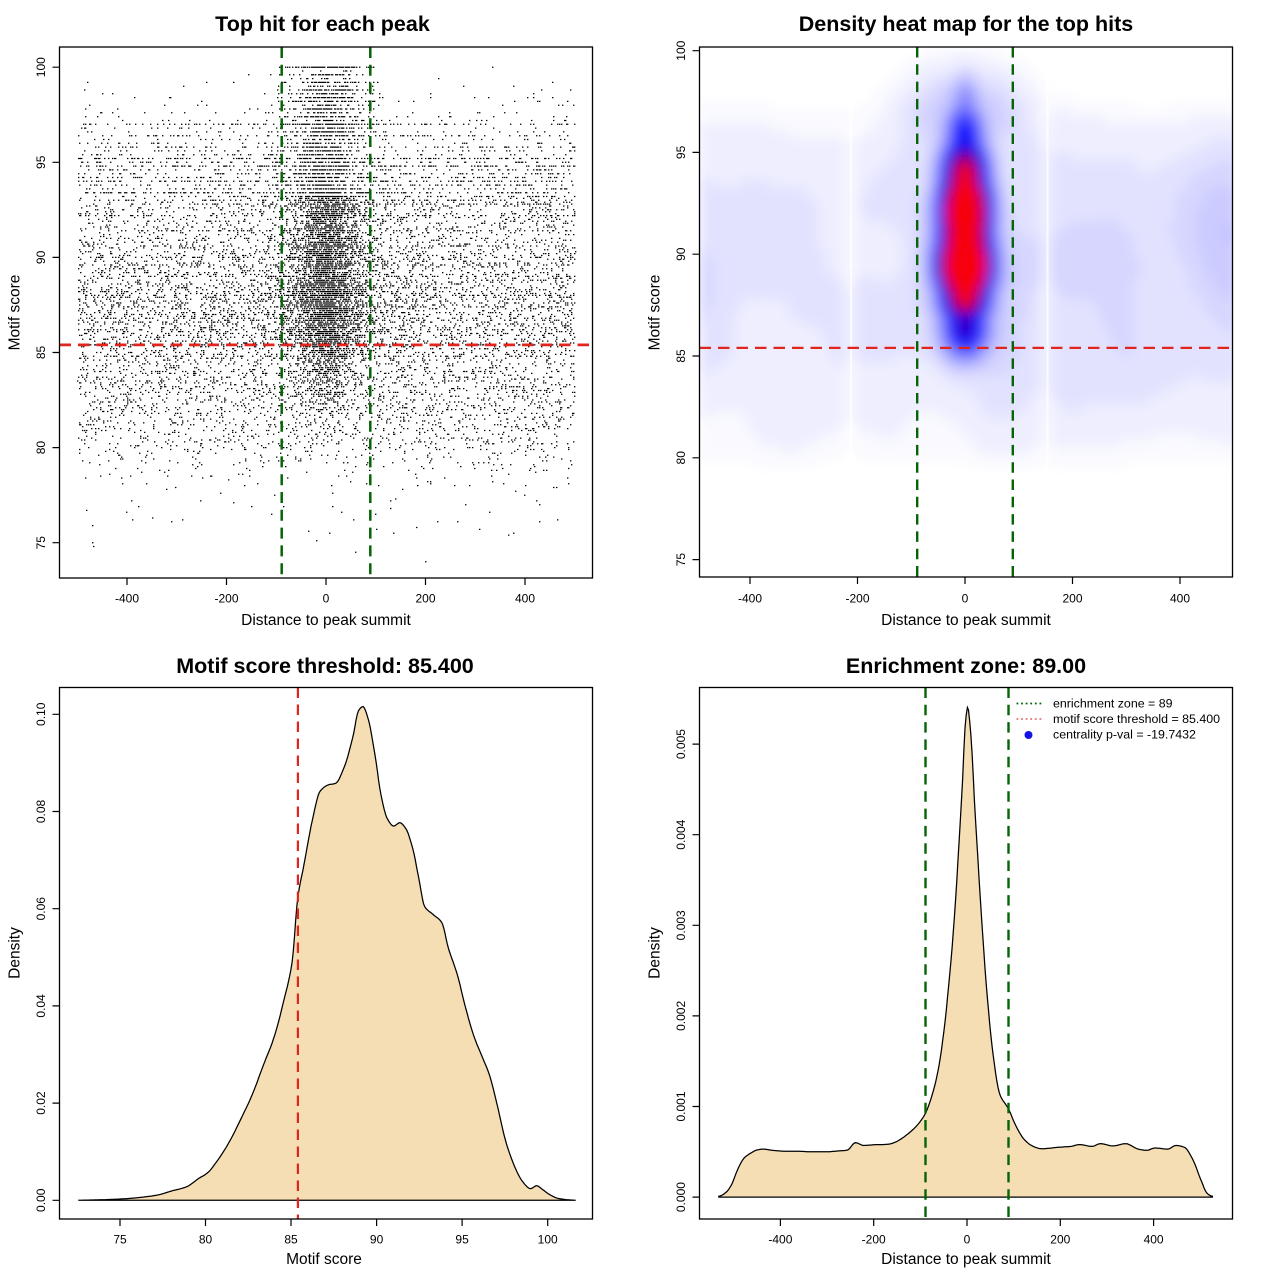 This screenshot has width=1280, height=1280. Describe the element at coordinates (681, 1106) in the screenshot. I see `svg-text: 0.001` at that location.